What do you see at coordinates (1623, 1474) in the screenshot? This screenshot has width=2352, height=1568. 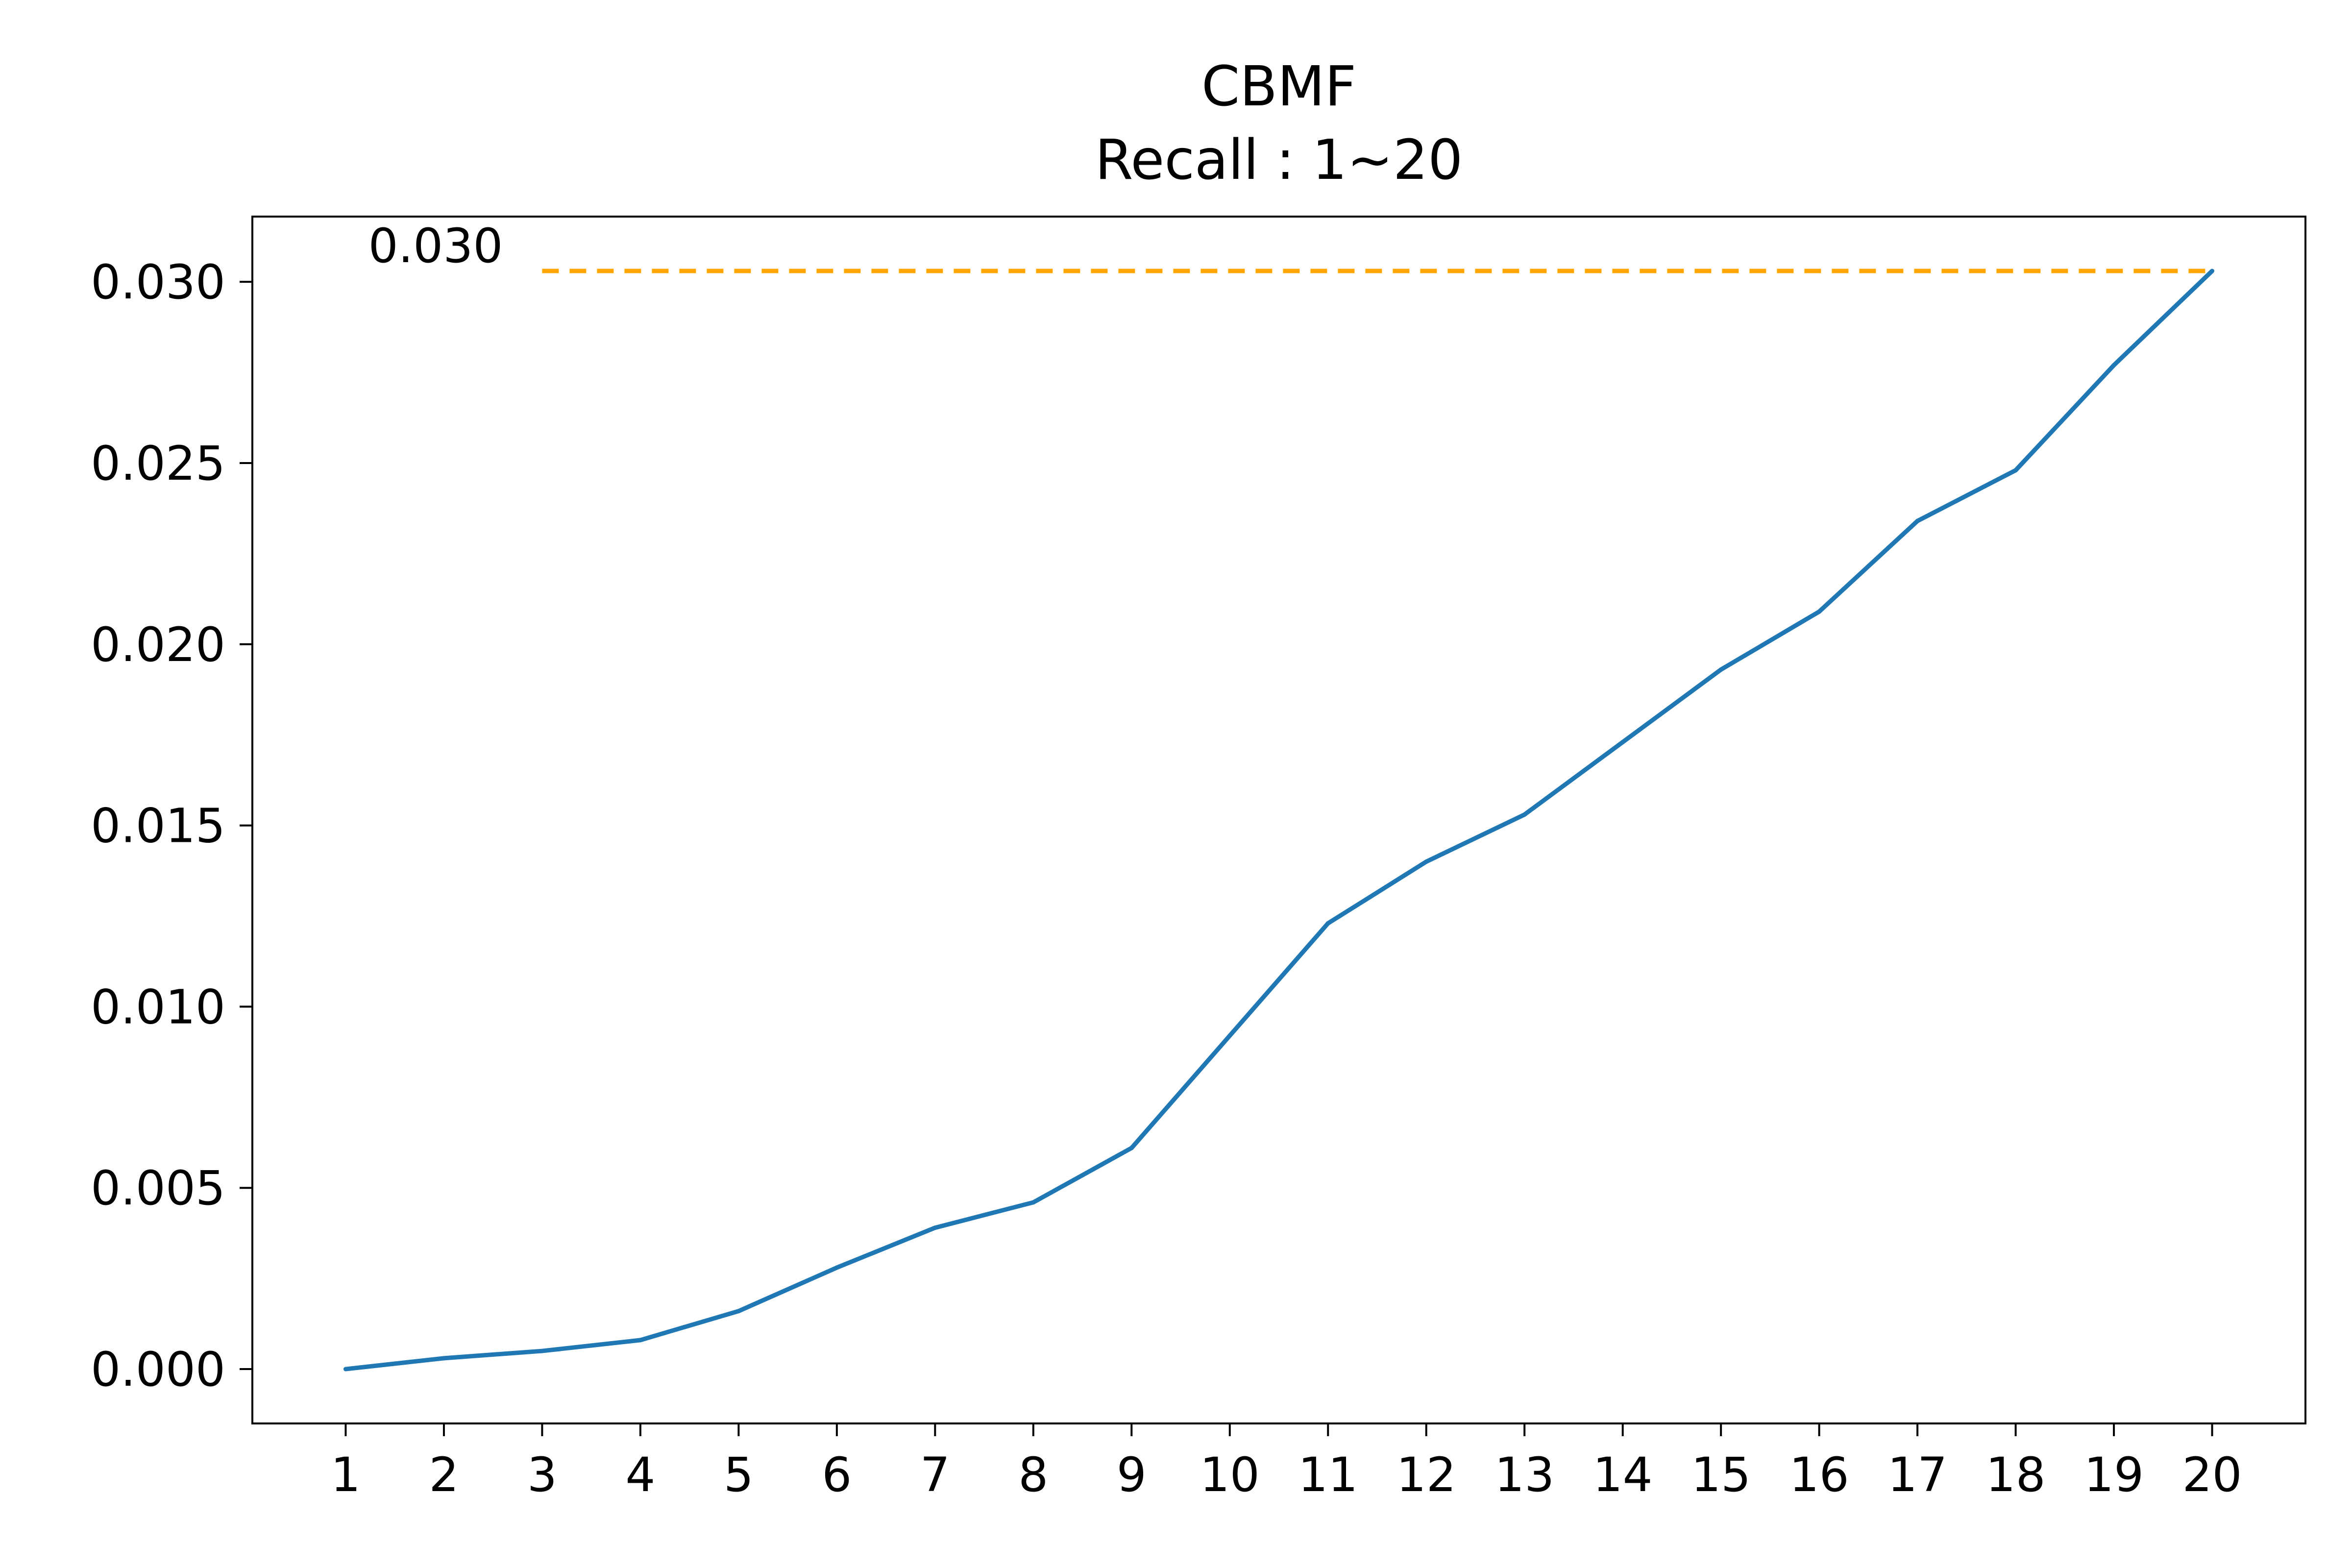 I see `x-tick-label: 14` at bounding box center [1623, 1474].